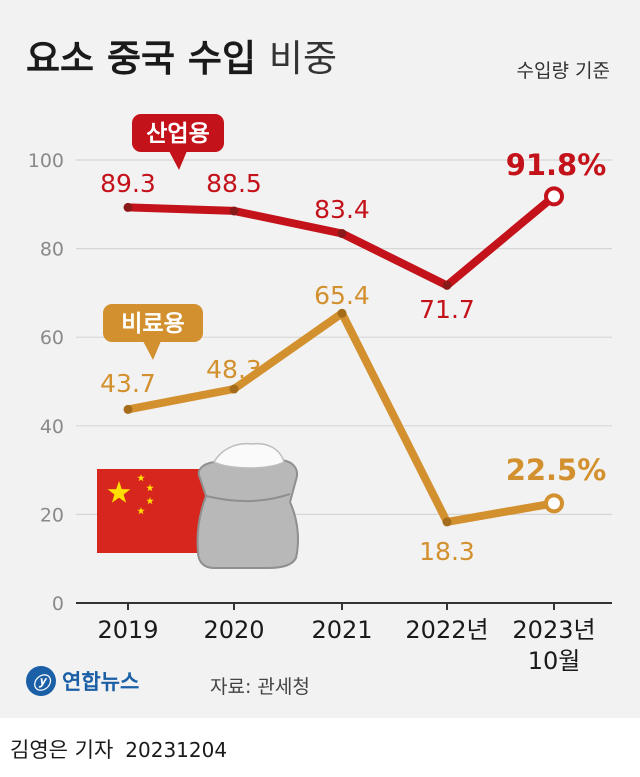  What do you see at coordinates (247, 513) in the screenshot?
I see `sack-icon` at bounding box center [247, 513].